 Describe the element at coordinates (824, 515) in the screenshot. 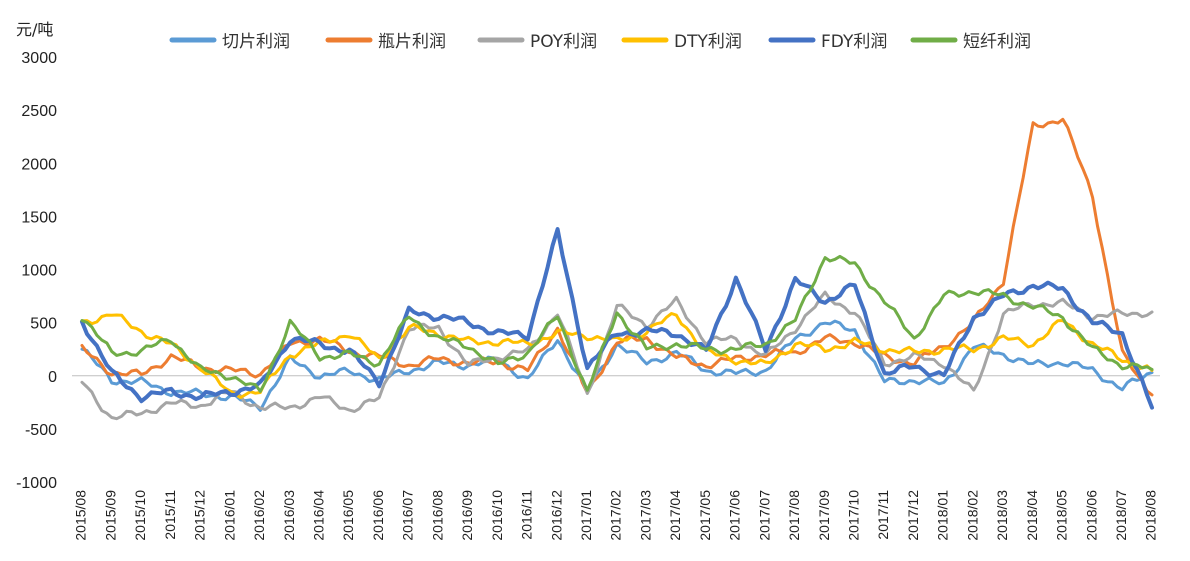

I see `x-tick-label: 2017/09` at that location.